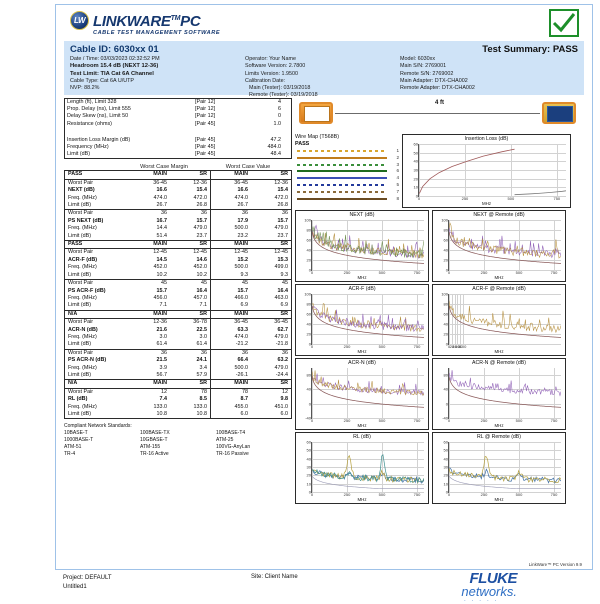 The width and height of the screenshot is (600, 604). Describe the element at coordinates (265, 80) in the screenshot. I see `header-calibration-date: Calibration Date:` at that location.